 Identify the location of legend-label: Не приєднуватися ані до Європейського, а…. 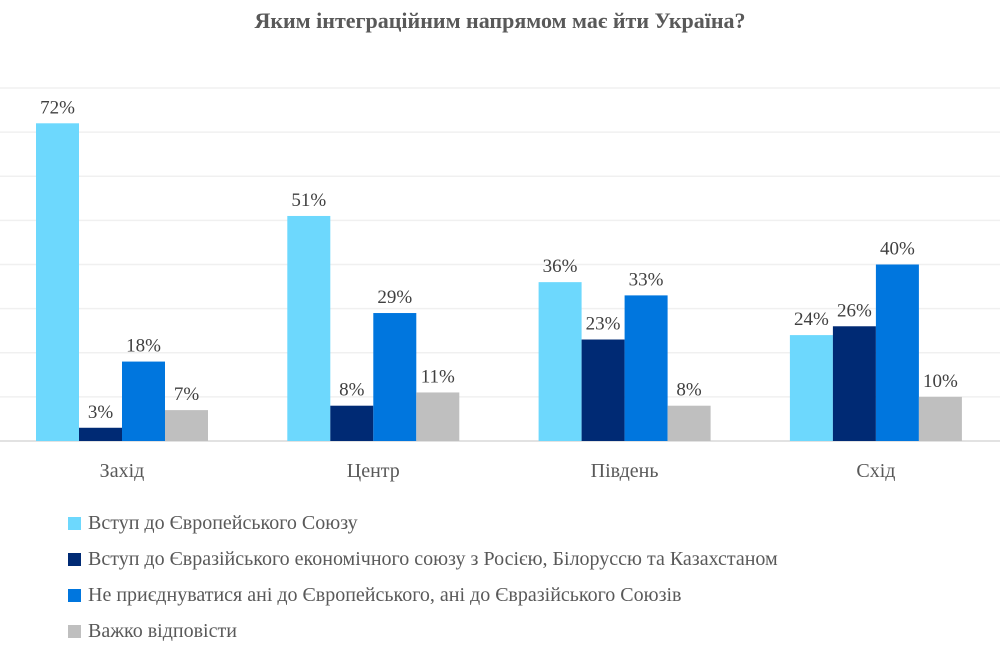
(385, 594).